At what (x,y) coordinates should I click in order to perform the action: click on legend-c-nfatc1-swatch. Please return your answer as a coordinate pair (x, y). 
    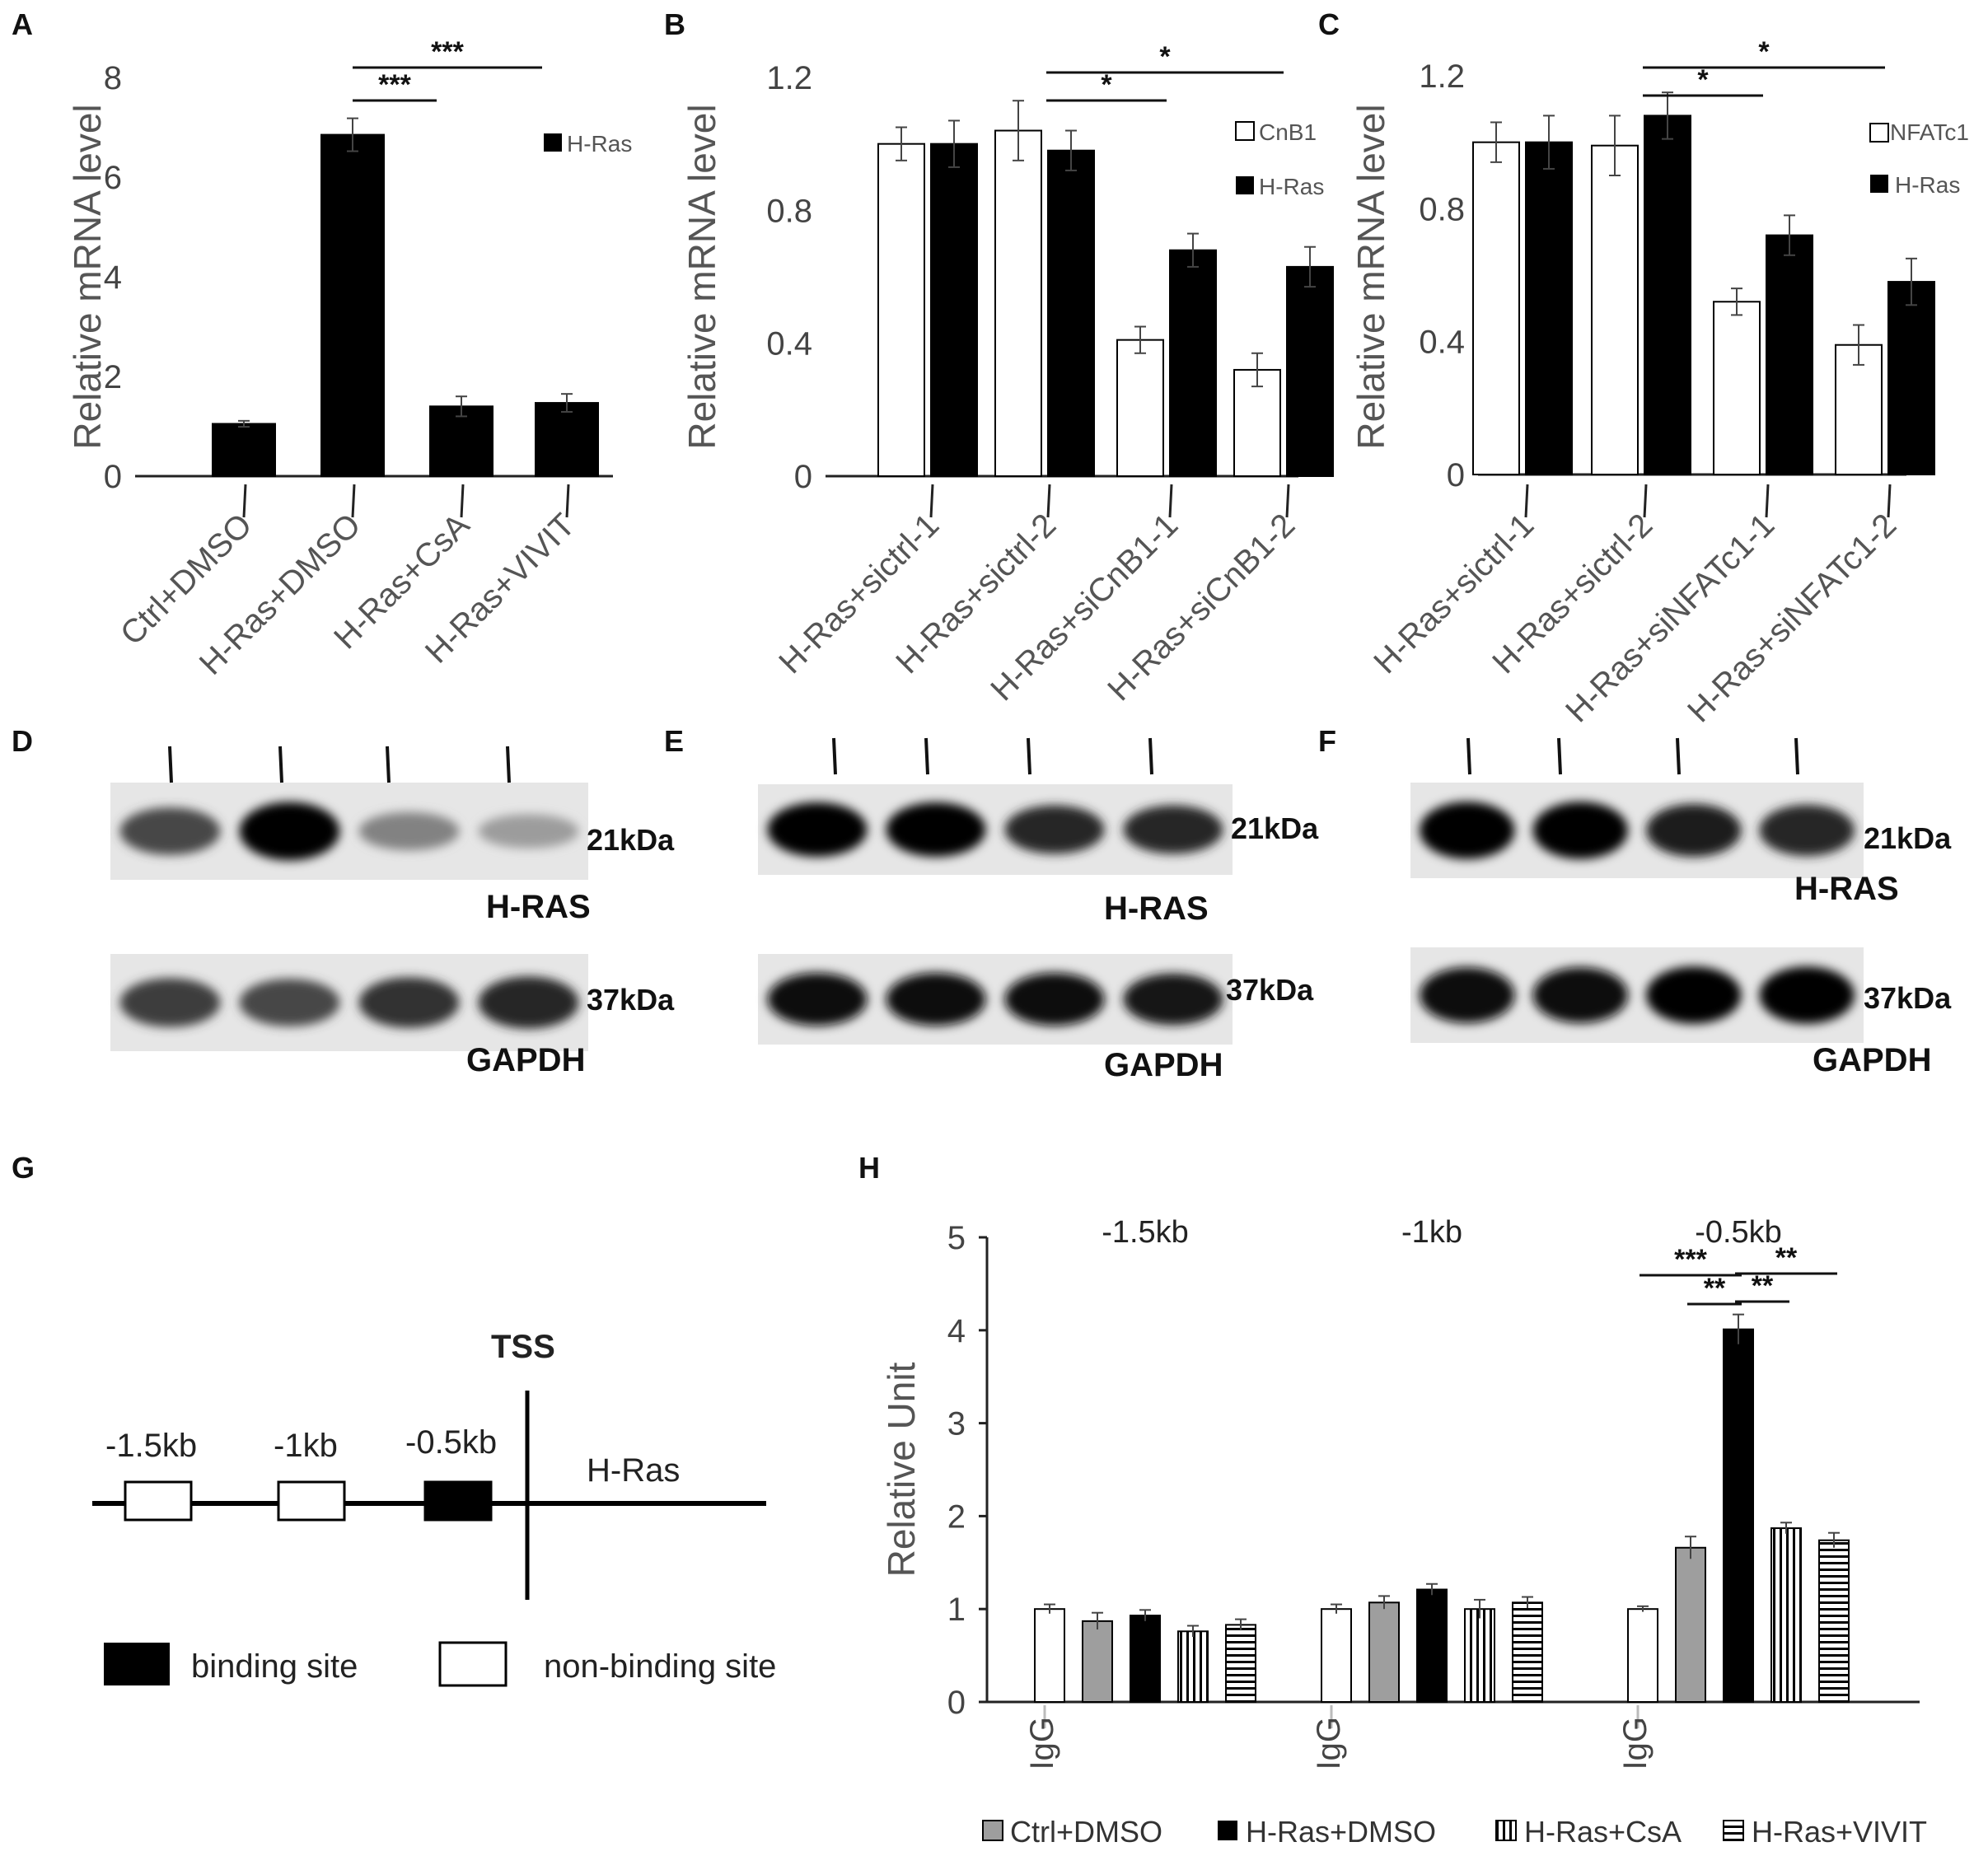
    Looking at the image, I should click on (1879, 133).